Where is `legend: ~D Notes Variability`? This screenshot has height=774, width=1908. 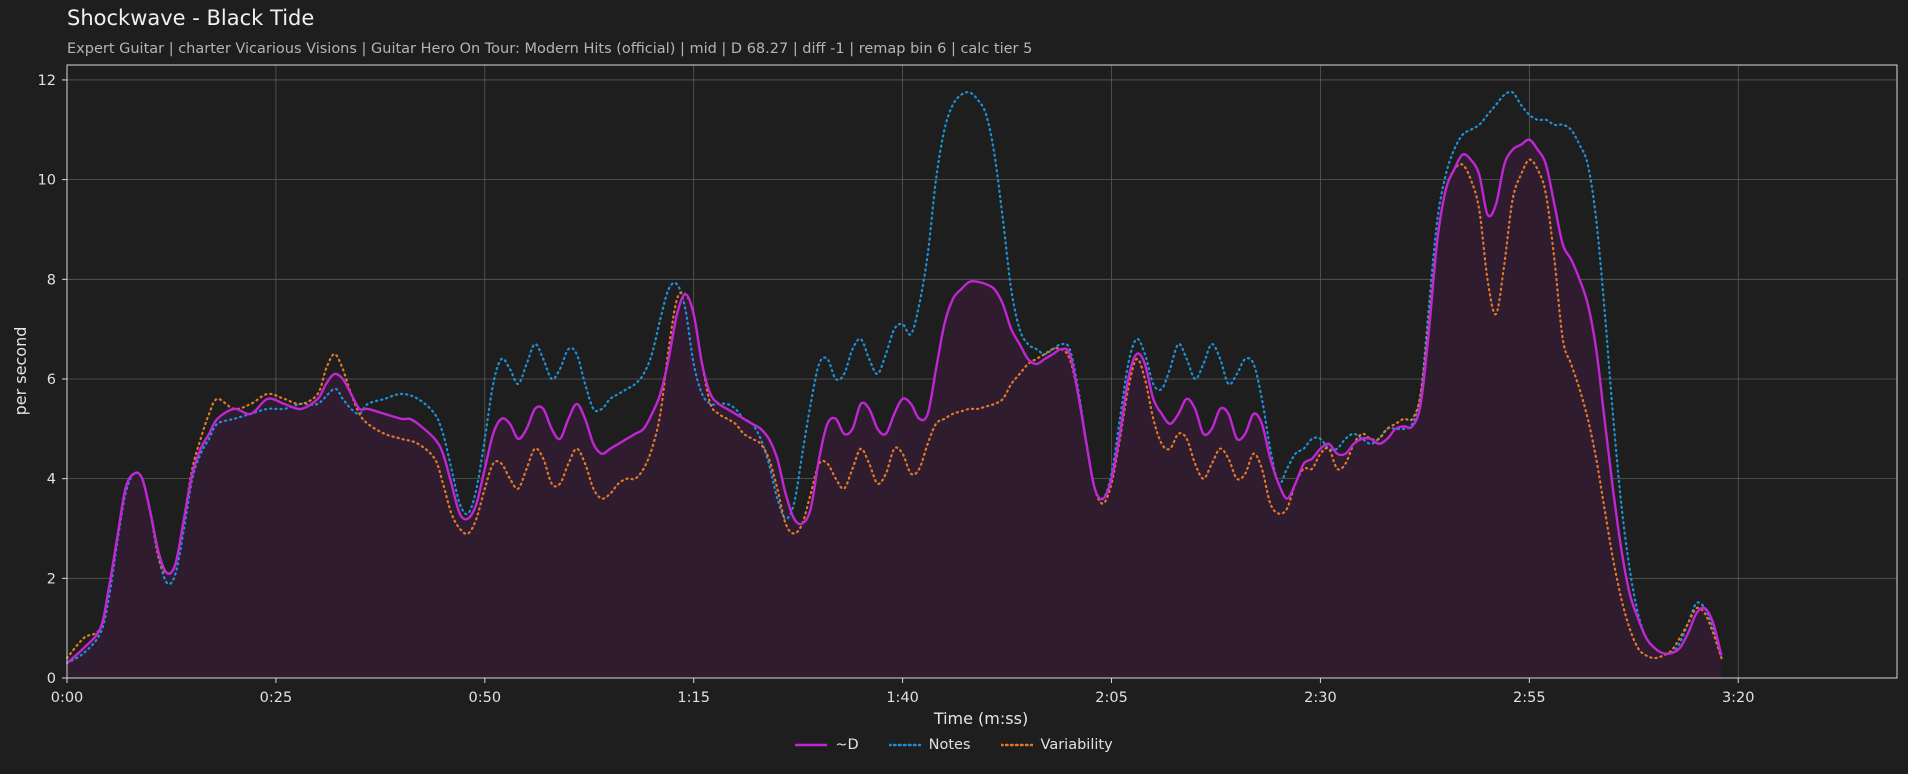
legend: ~D Notes Variability is located at coordinates (954, 745).